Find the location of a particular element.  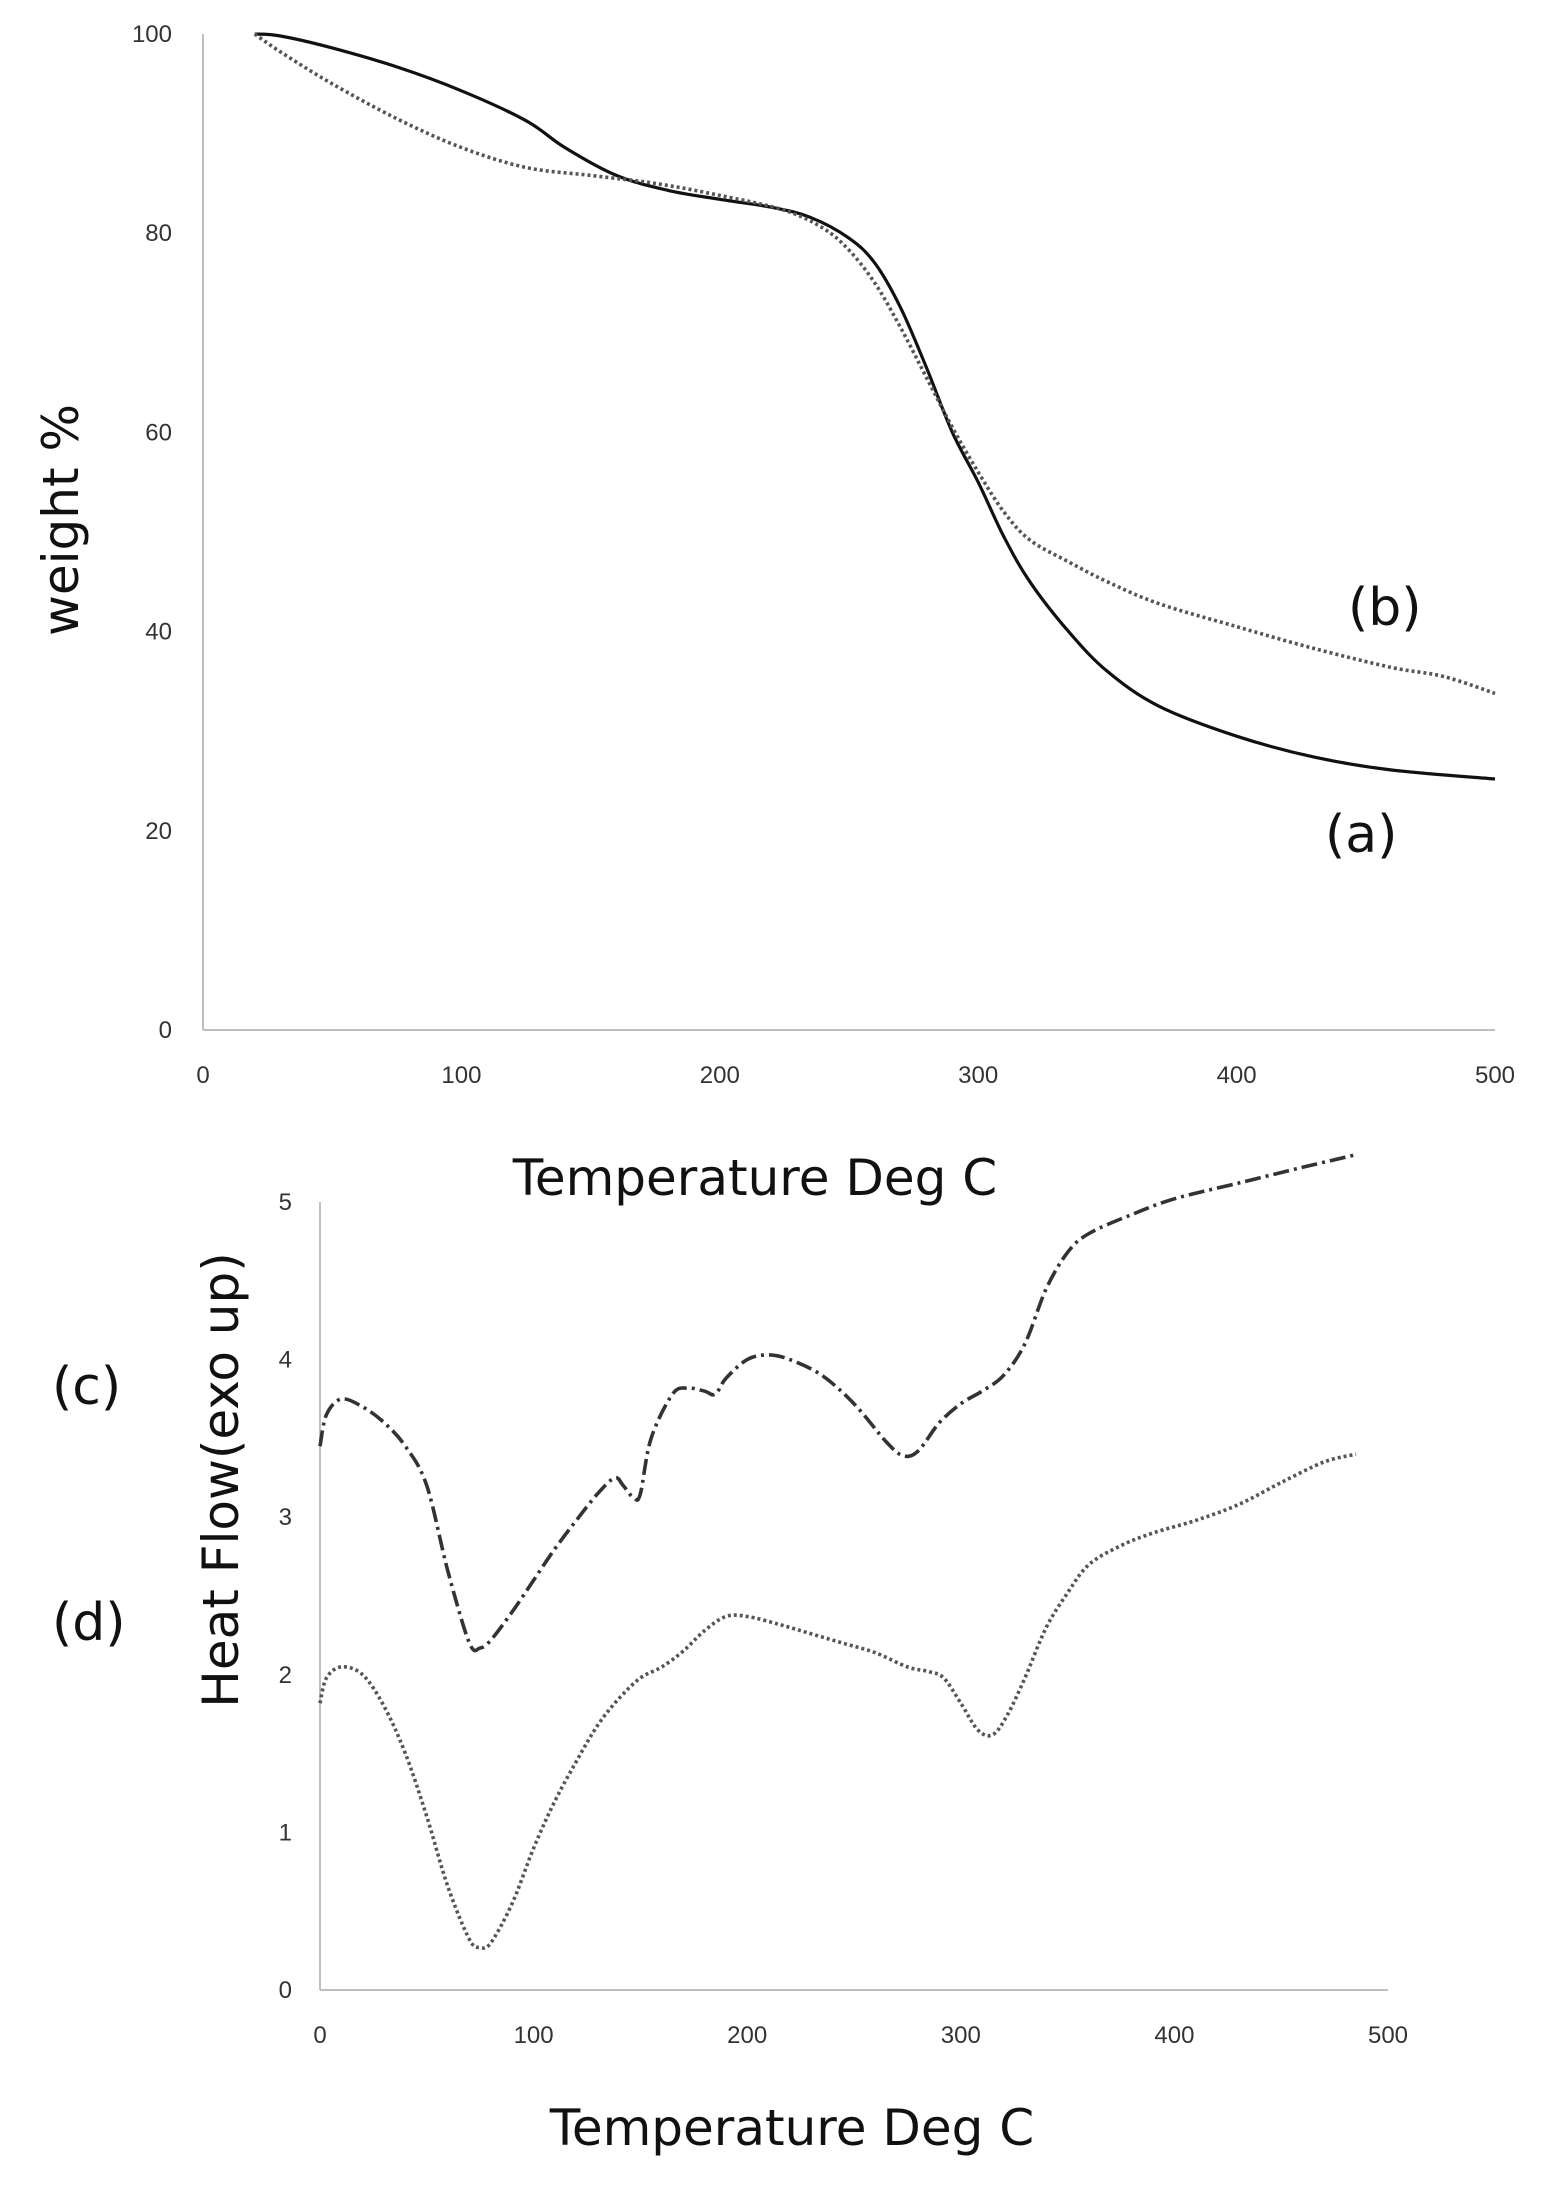

dsc-y-tick-label: 2 is located at coordinates (285, 1675).